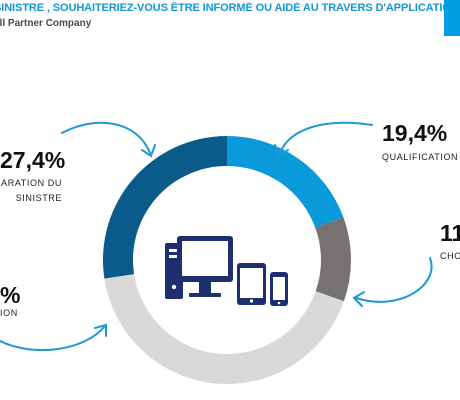 The height and width of the screenshot is (400, 460). I want to click on ion-percent: %, so click(10, 295).